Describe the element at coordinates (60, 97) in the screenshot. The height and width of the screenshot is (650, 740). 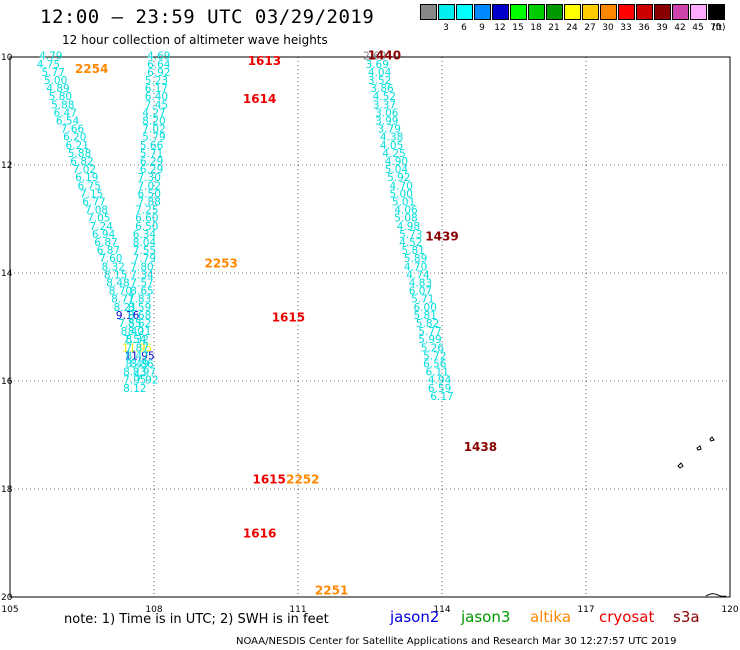
I see `wave-height-value: 5.80` at that location.